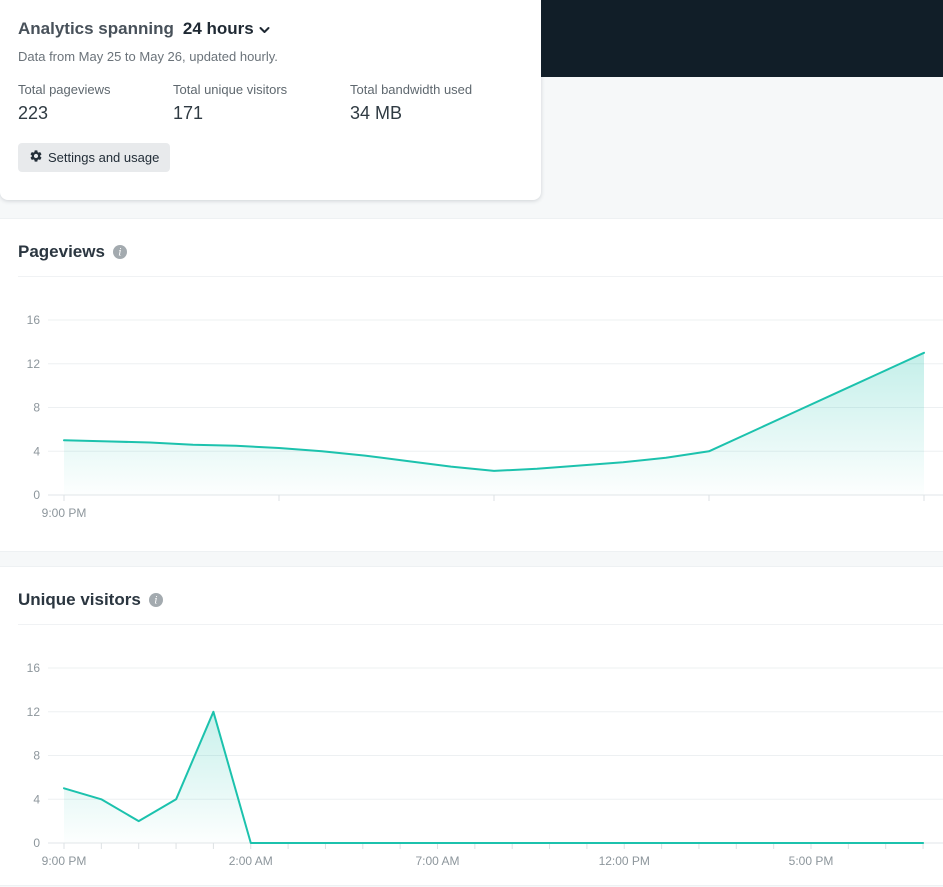  Describe the element at coordinates (230, 89) in the screenshot. I see `stat-label: Total unique visitors` at that location.